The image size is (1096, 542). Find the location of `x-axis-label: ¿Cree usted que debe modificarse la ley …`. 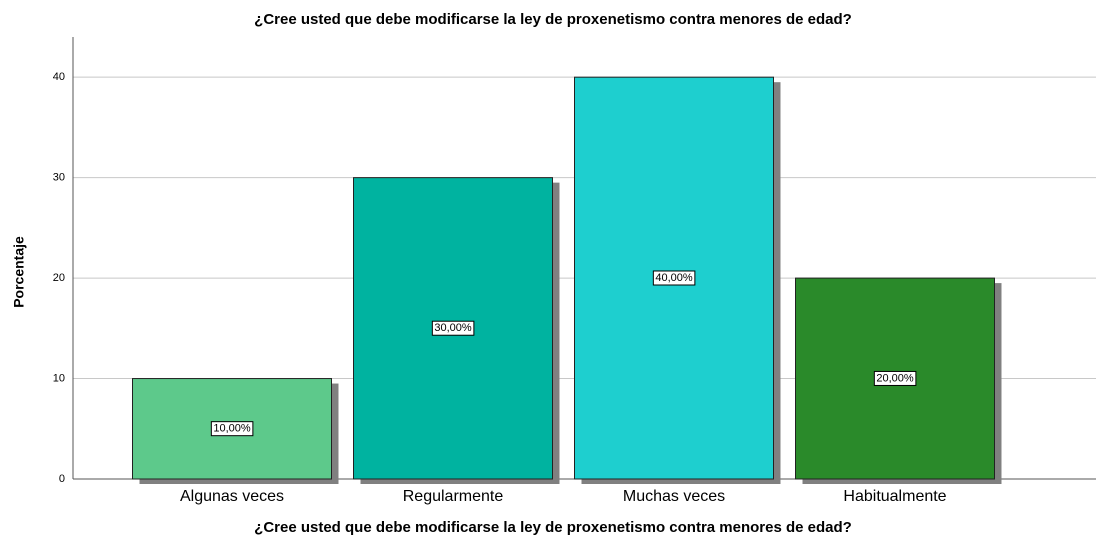

x-axis-label: ¿Cree usted que debe modificarse la ley … is located at coordinates (553, 527).